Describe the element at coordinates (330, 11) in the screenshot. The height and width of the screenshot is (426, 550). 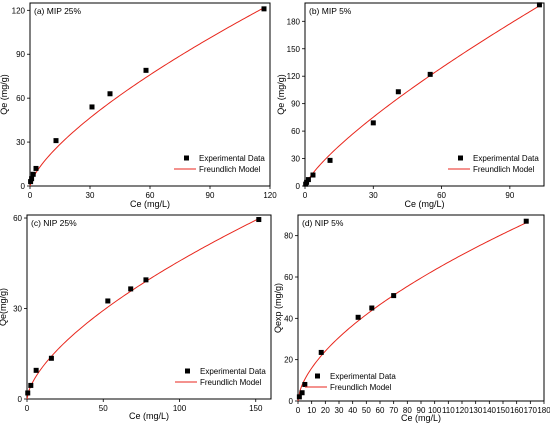
I see `panel-title: (b) MIP 5%` at that location.